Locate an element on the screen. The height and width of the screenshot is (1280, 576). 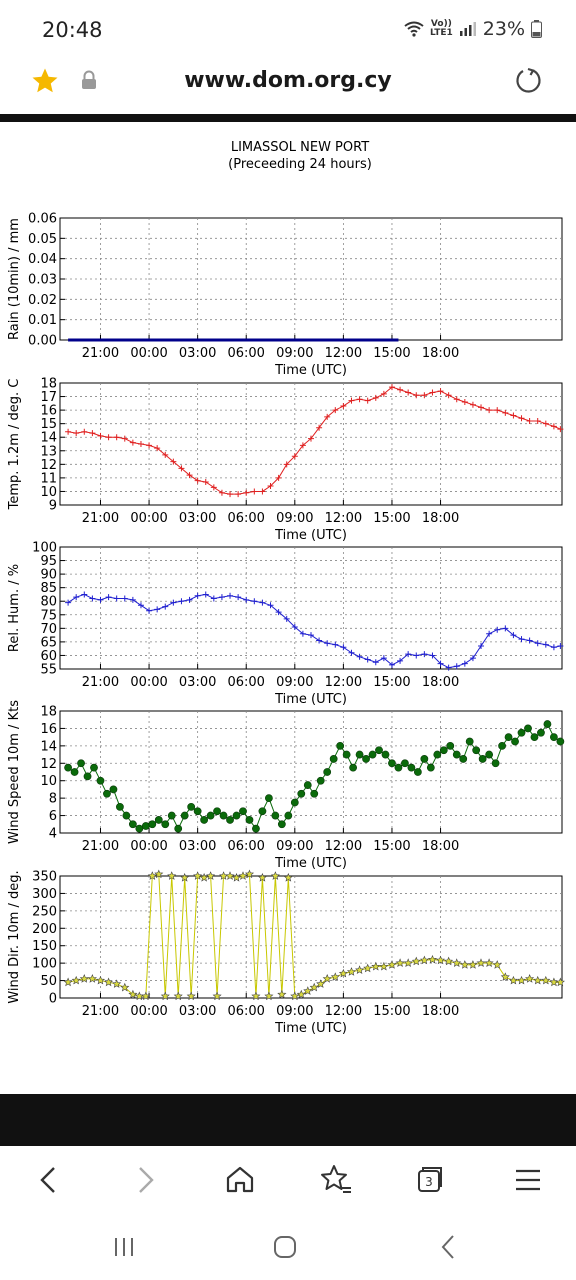
wdir-xtick-label: 21:00 is located at coordinates (100, 1011).